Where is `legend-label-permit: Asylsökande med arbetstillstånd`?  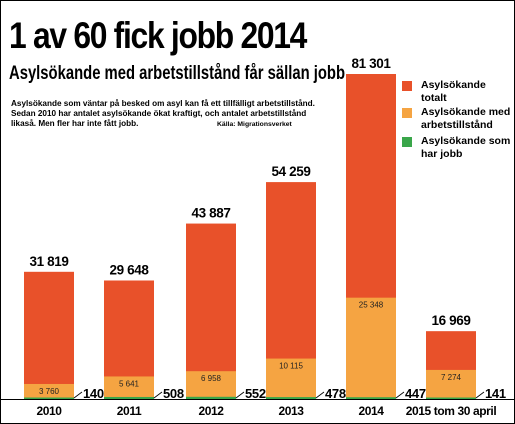
legend-label-permit: Asylsökande med arbetstillstånd is located at coordinates (466, 118).